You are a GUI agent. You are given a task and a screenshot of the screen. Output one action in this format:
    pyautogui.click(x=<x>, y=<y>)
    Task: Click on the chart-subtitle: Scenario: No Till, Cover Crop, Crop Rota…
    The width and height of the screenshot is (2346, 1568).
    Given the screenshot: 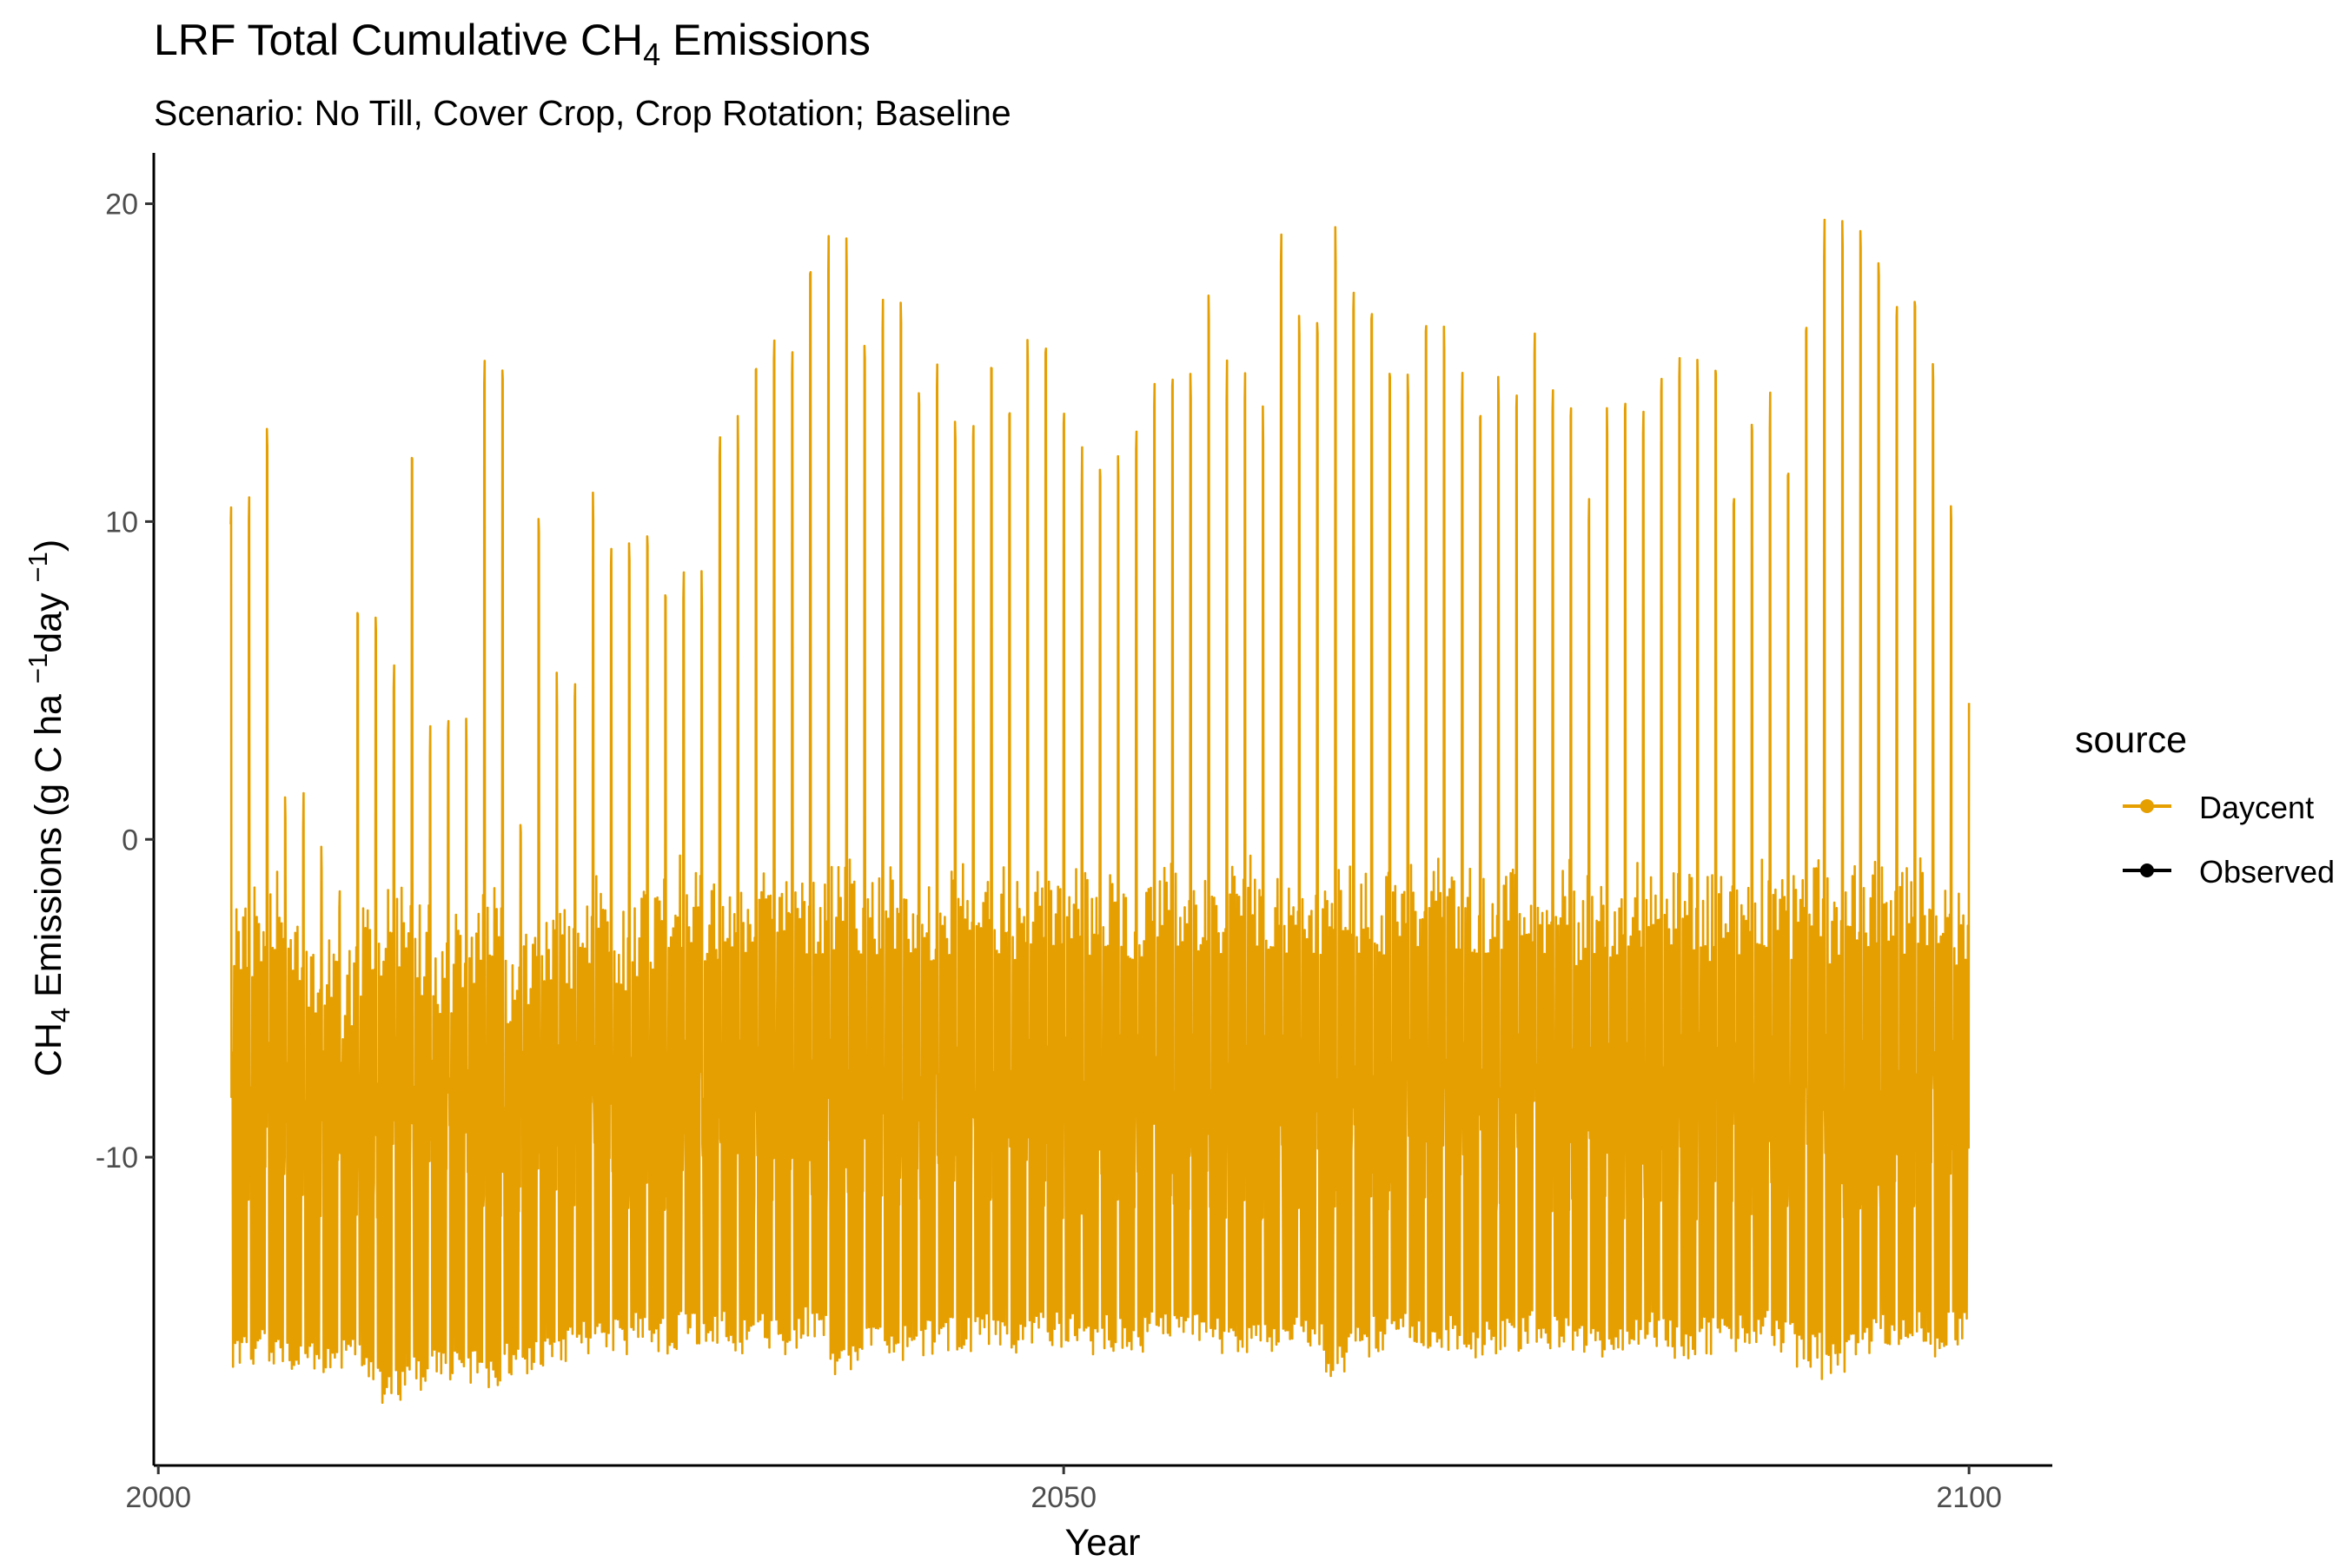 What is the action you would take?
    pyautogui.click(x=583, y=113)
    